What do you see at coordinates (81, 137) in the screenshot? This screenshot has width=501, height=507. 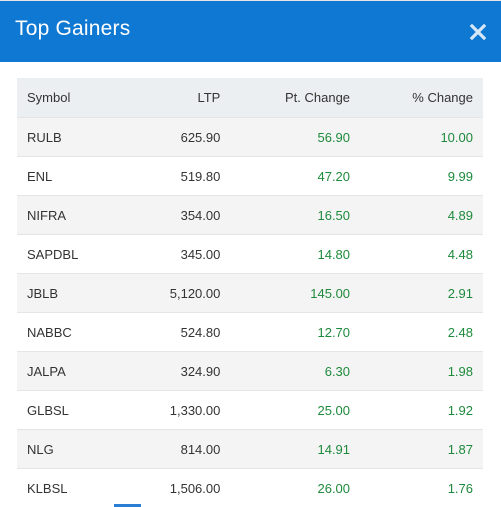 I see `symbol-cell: RULB` at bounding box center [81, 137].